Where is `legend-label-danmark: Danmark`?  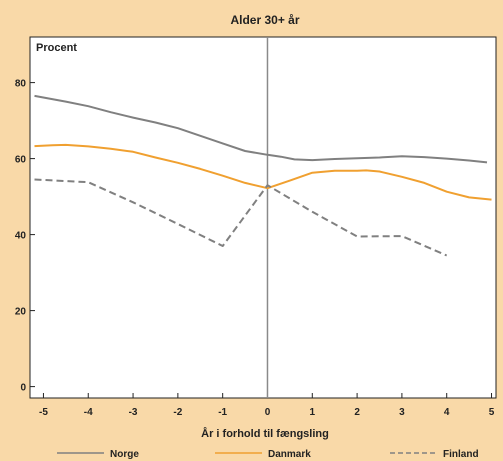 legend-label-danmark: Danmark is located at coordinates (289, 454).